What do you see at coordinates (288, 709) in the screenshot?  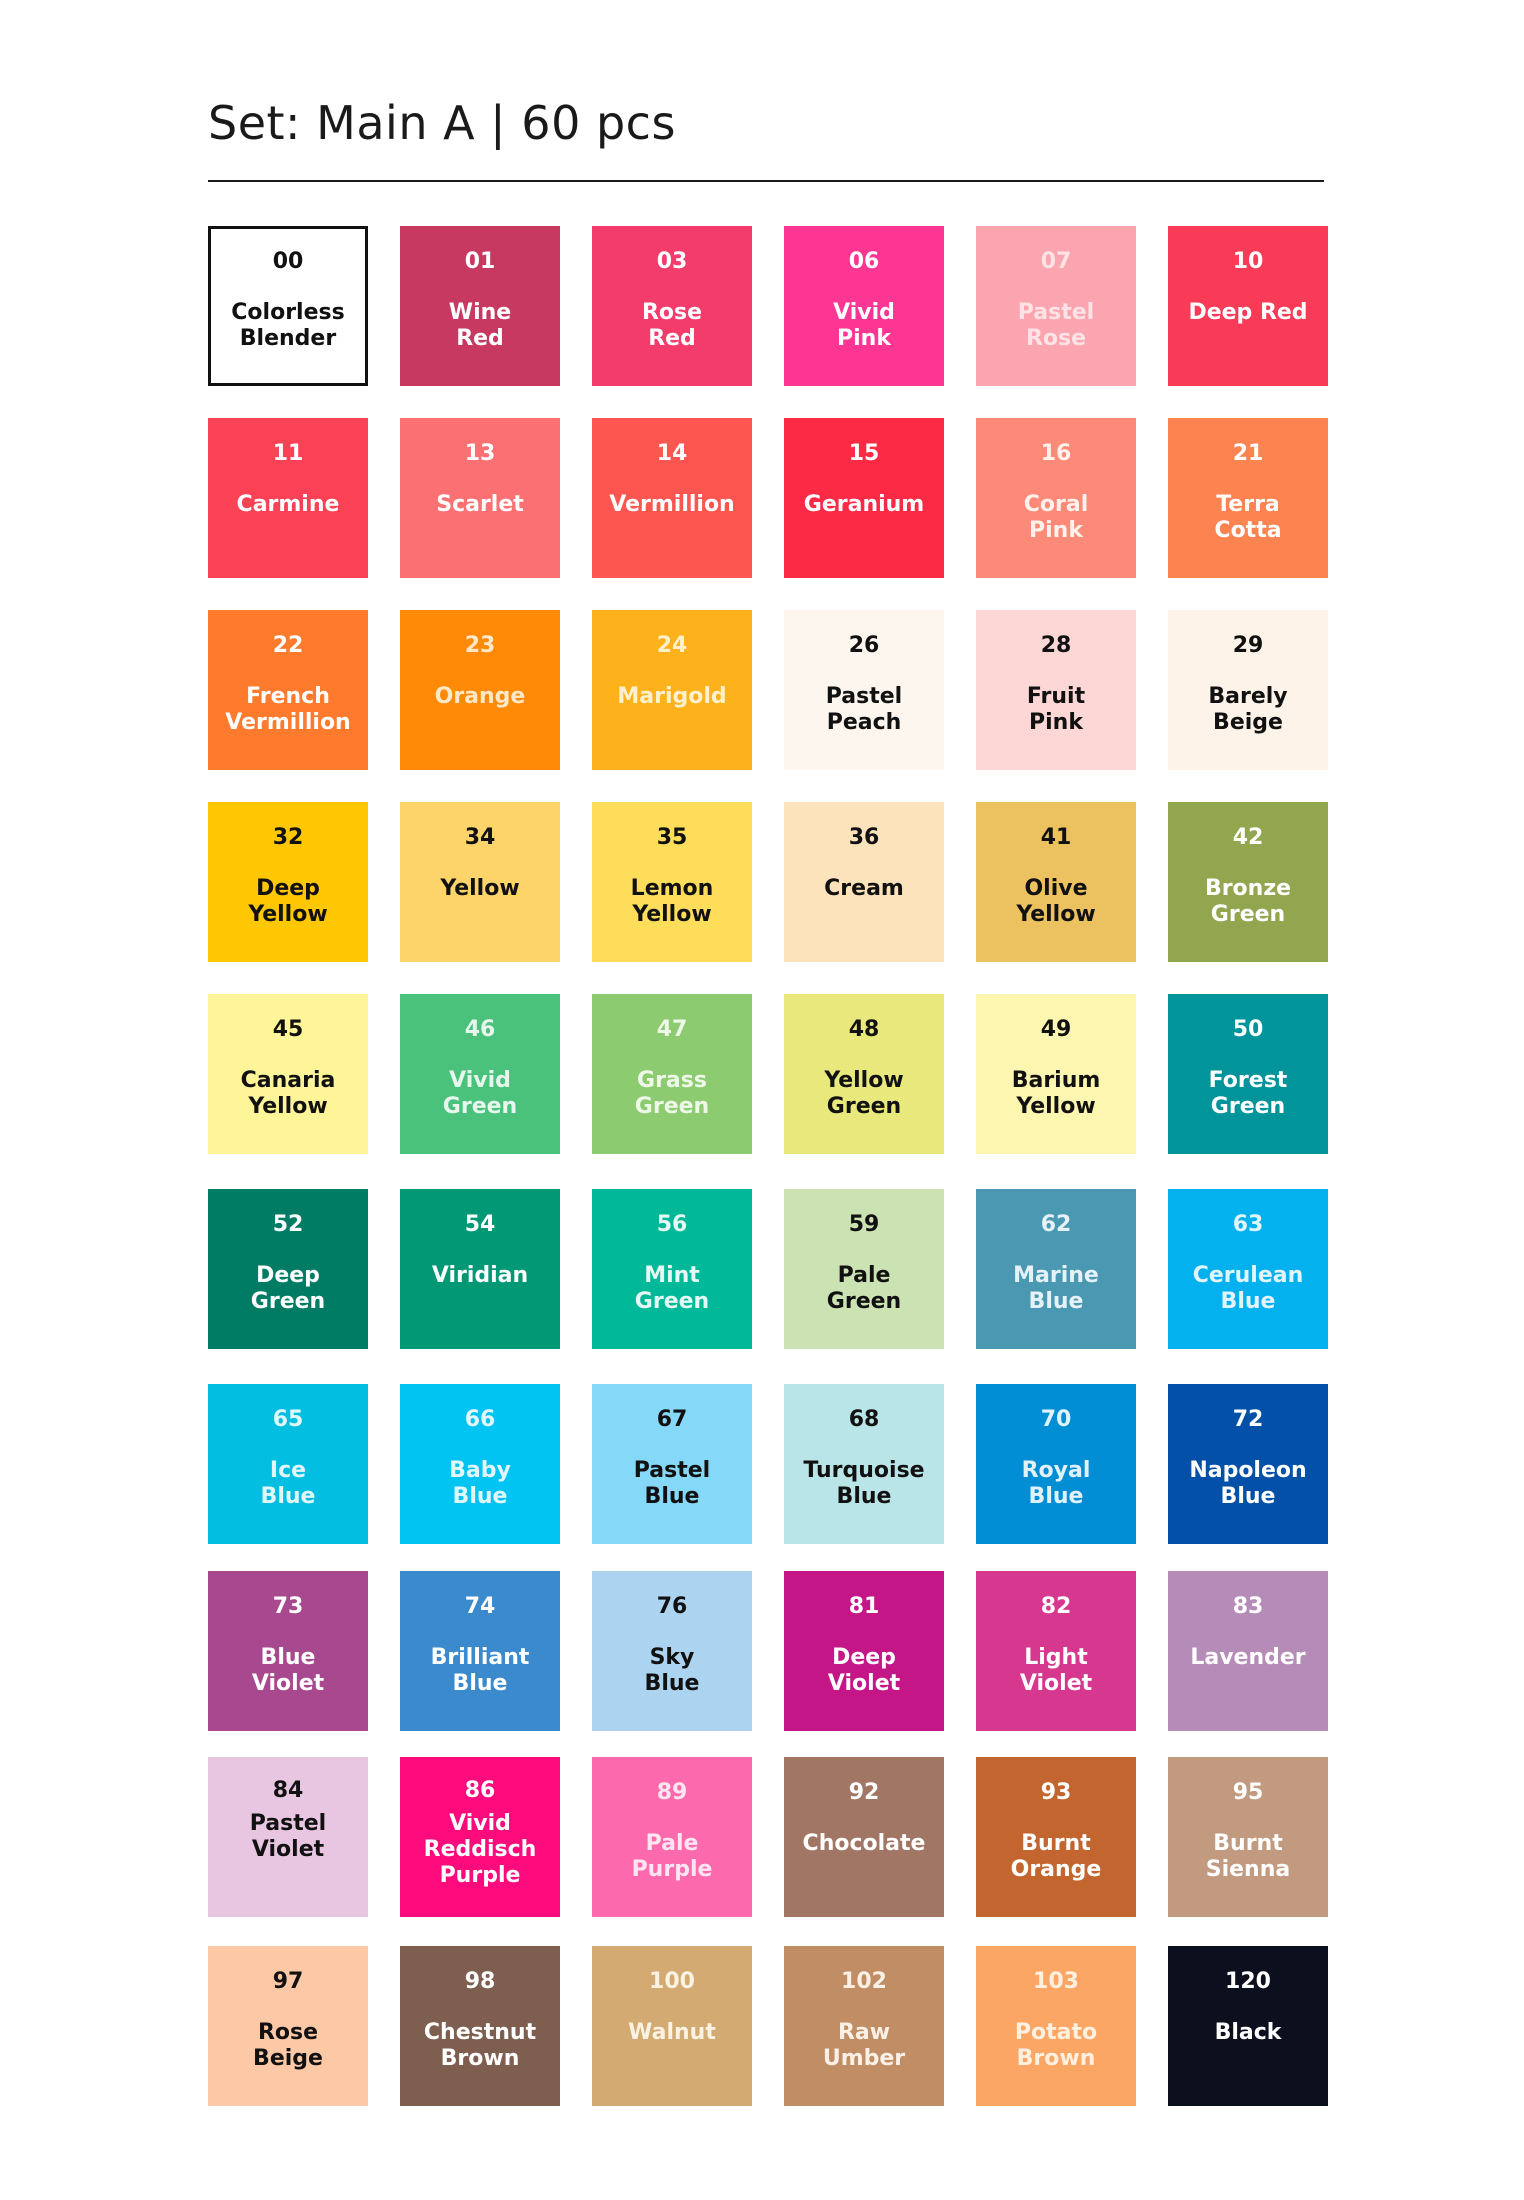 I see `swatch-name: French Vermillion` at bounding box center [288, 709].